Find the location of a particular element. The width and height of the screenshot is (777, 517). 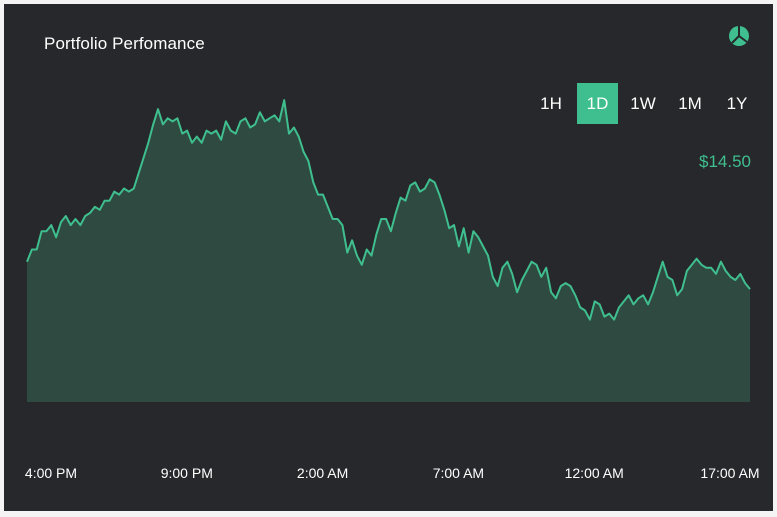

x-tick-label: 12:00 AM is located at coordinates (594, 473).